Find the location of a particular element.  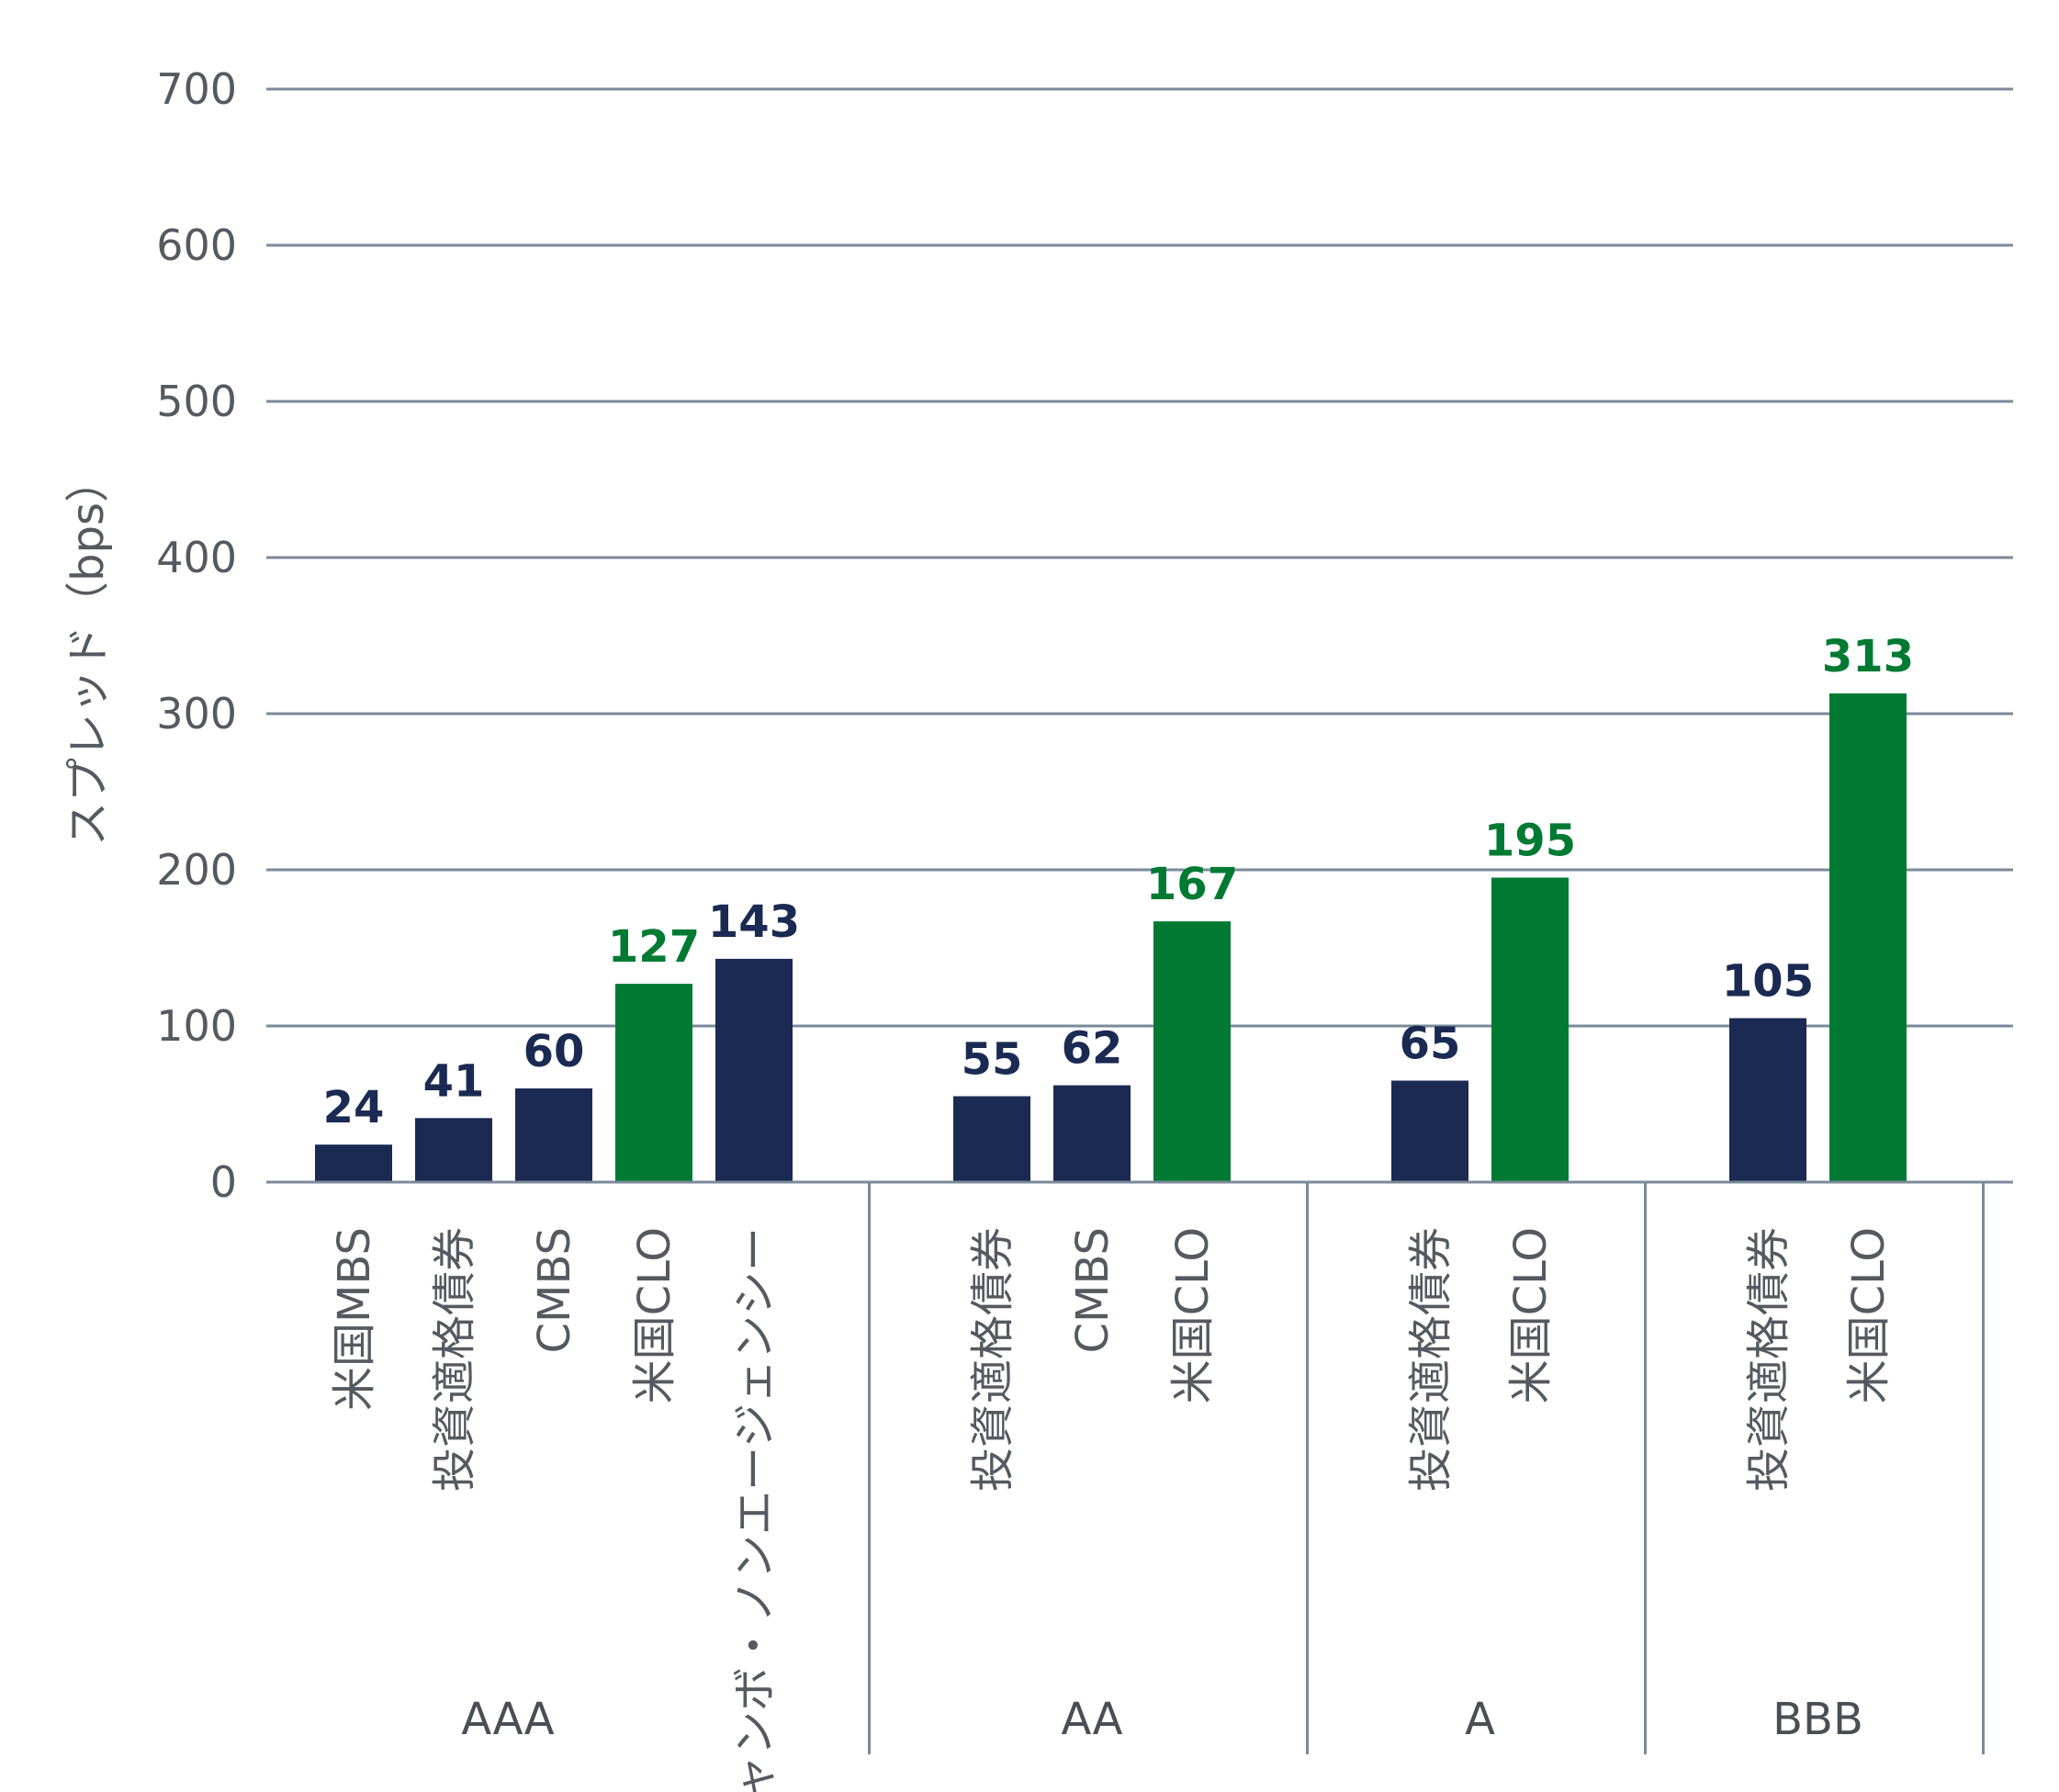

value-label: 55 is located at coordinates (993, 1060).